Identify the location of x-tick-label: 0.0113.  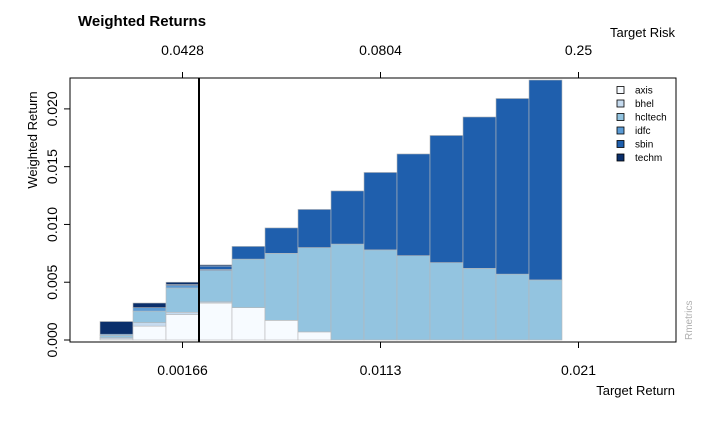
(381, 370).